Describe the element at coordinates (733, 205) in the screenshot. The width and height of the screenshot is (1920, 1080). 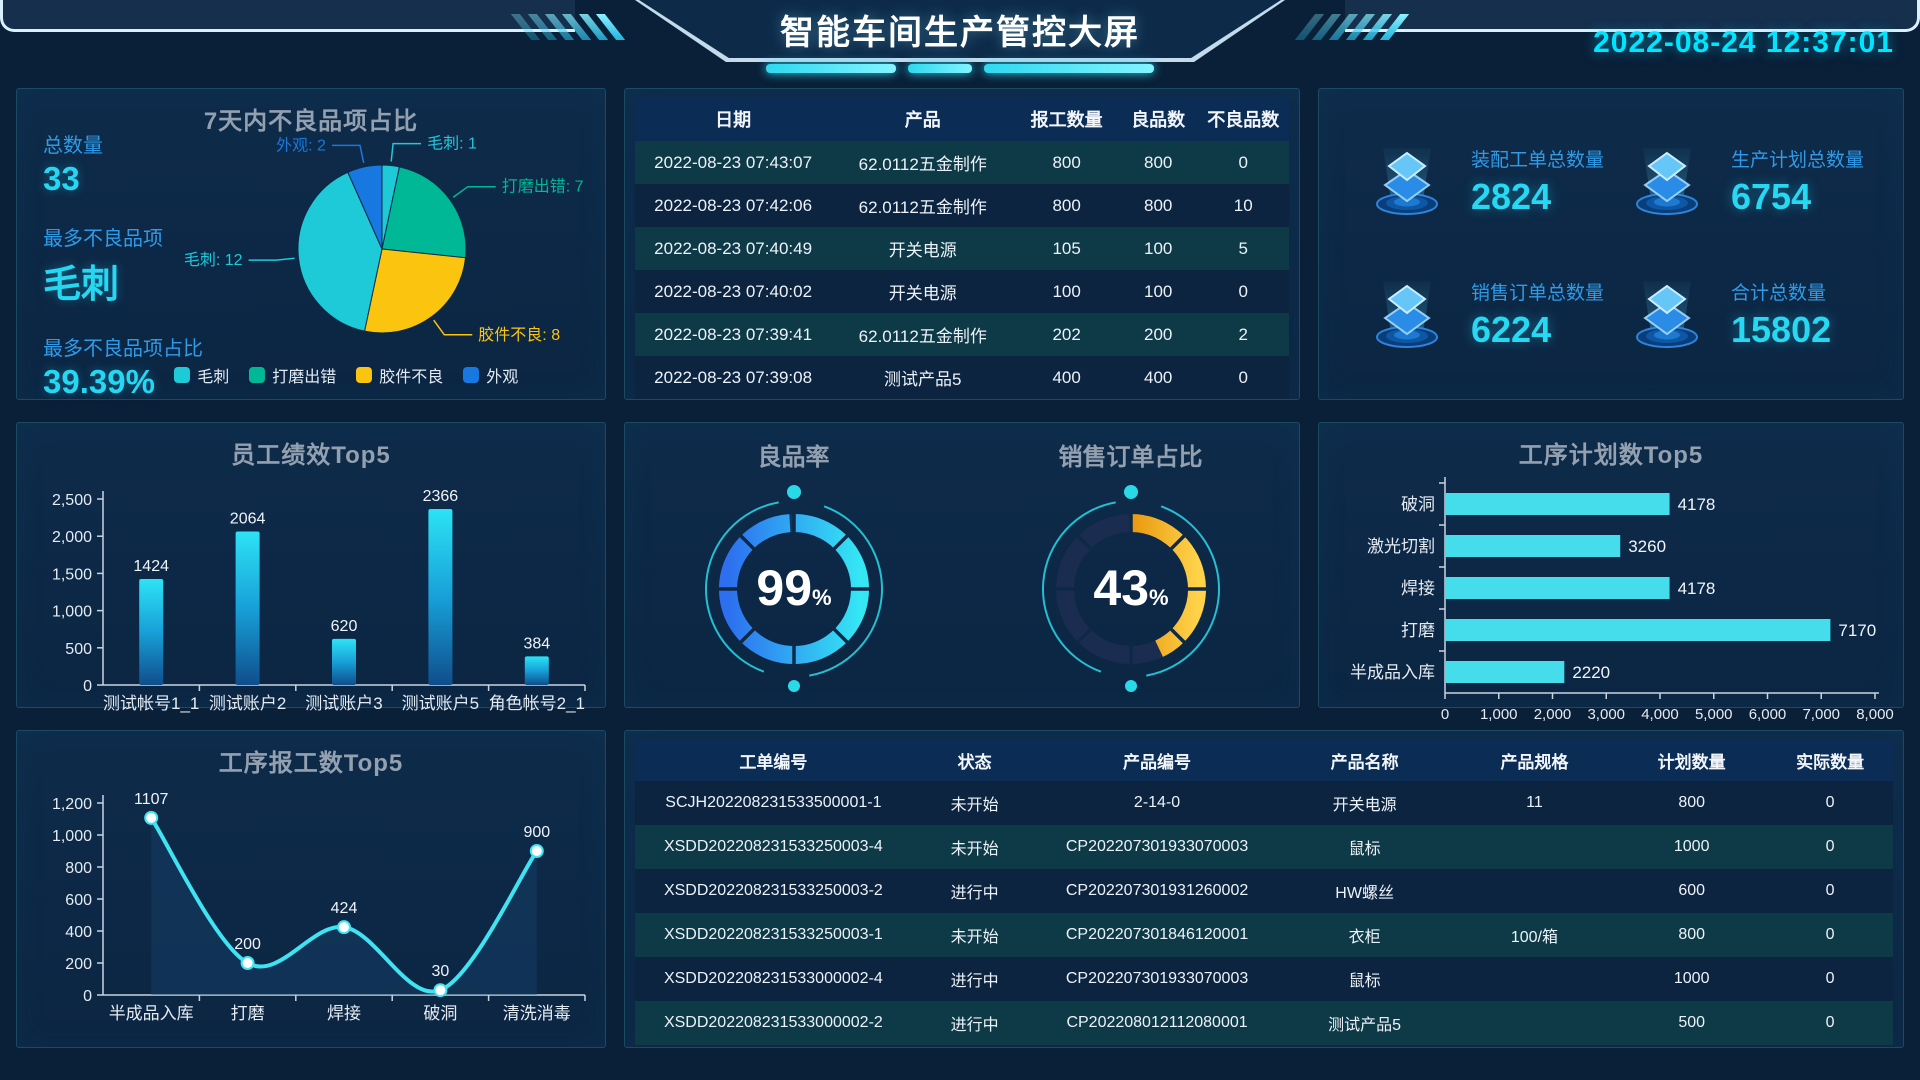
I see `table-cell: 2022-08-23 07:42:06` at that location.